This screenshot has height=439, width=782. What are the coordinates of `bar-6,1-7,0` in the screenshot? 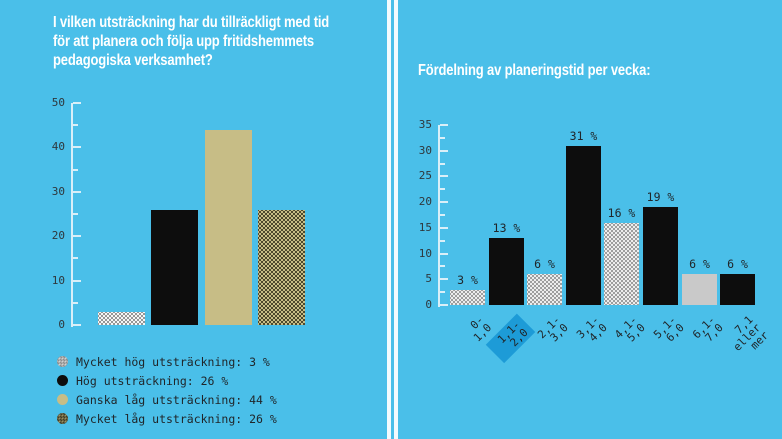 It's located at (699, 289).